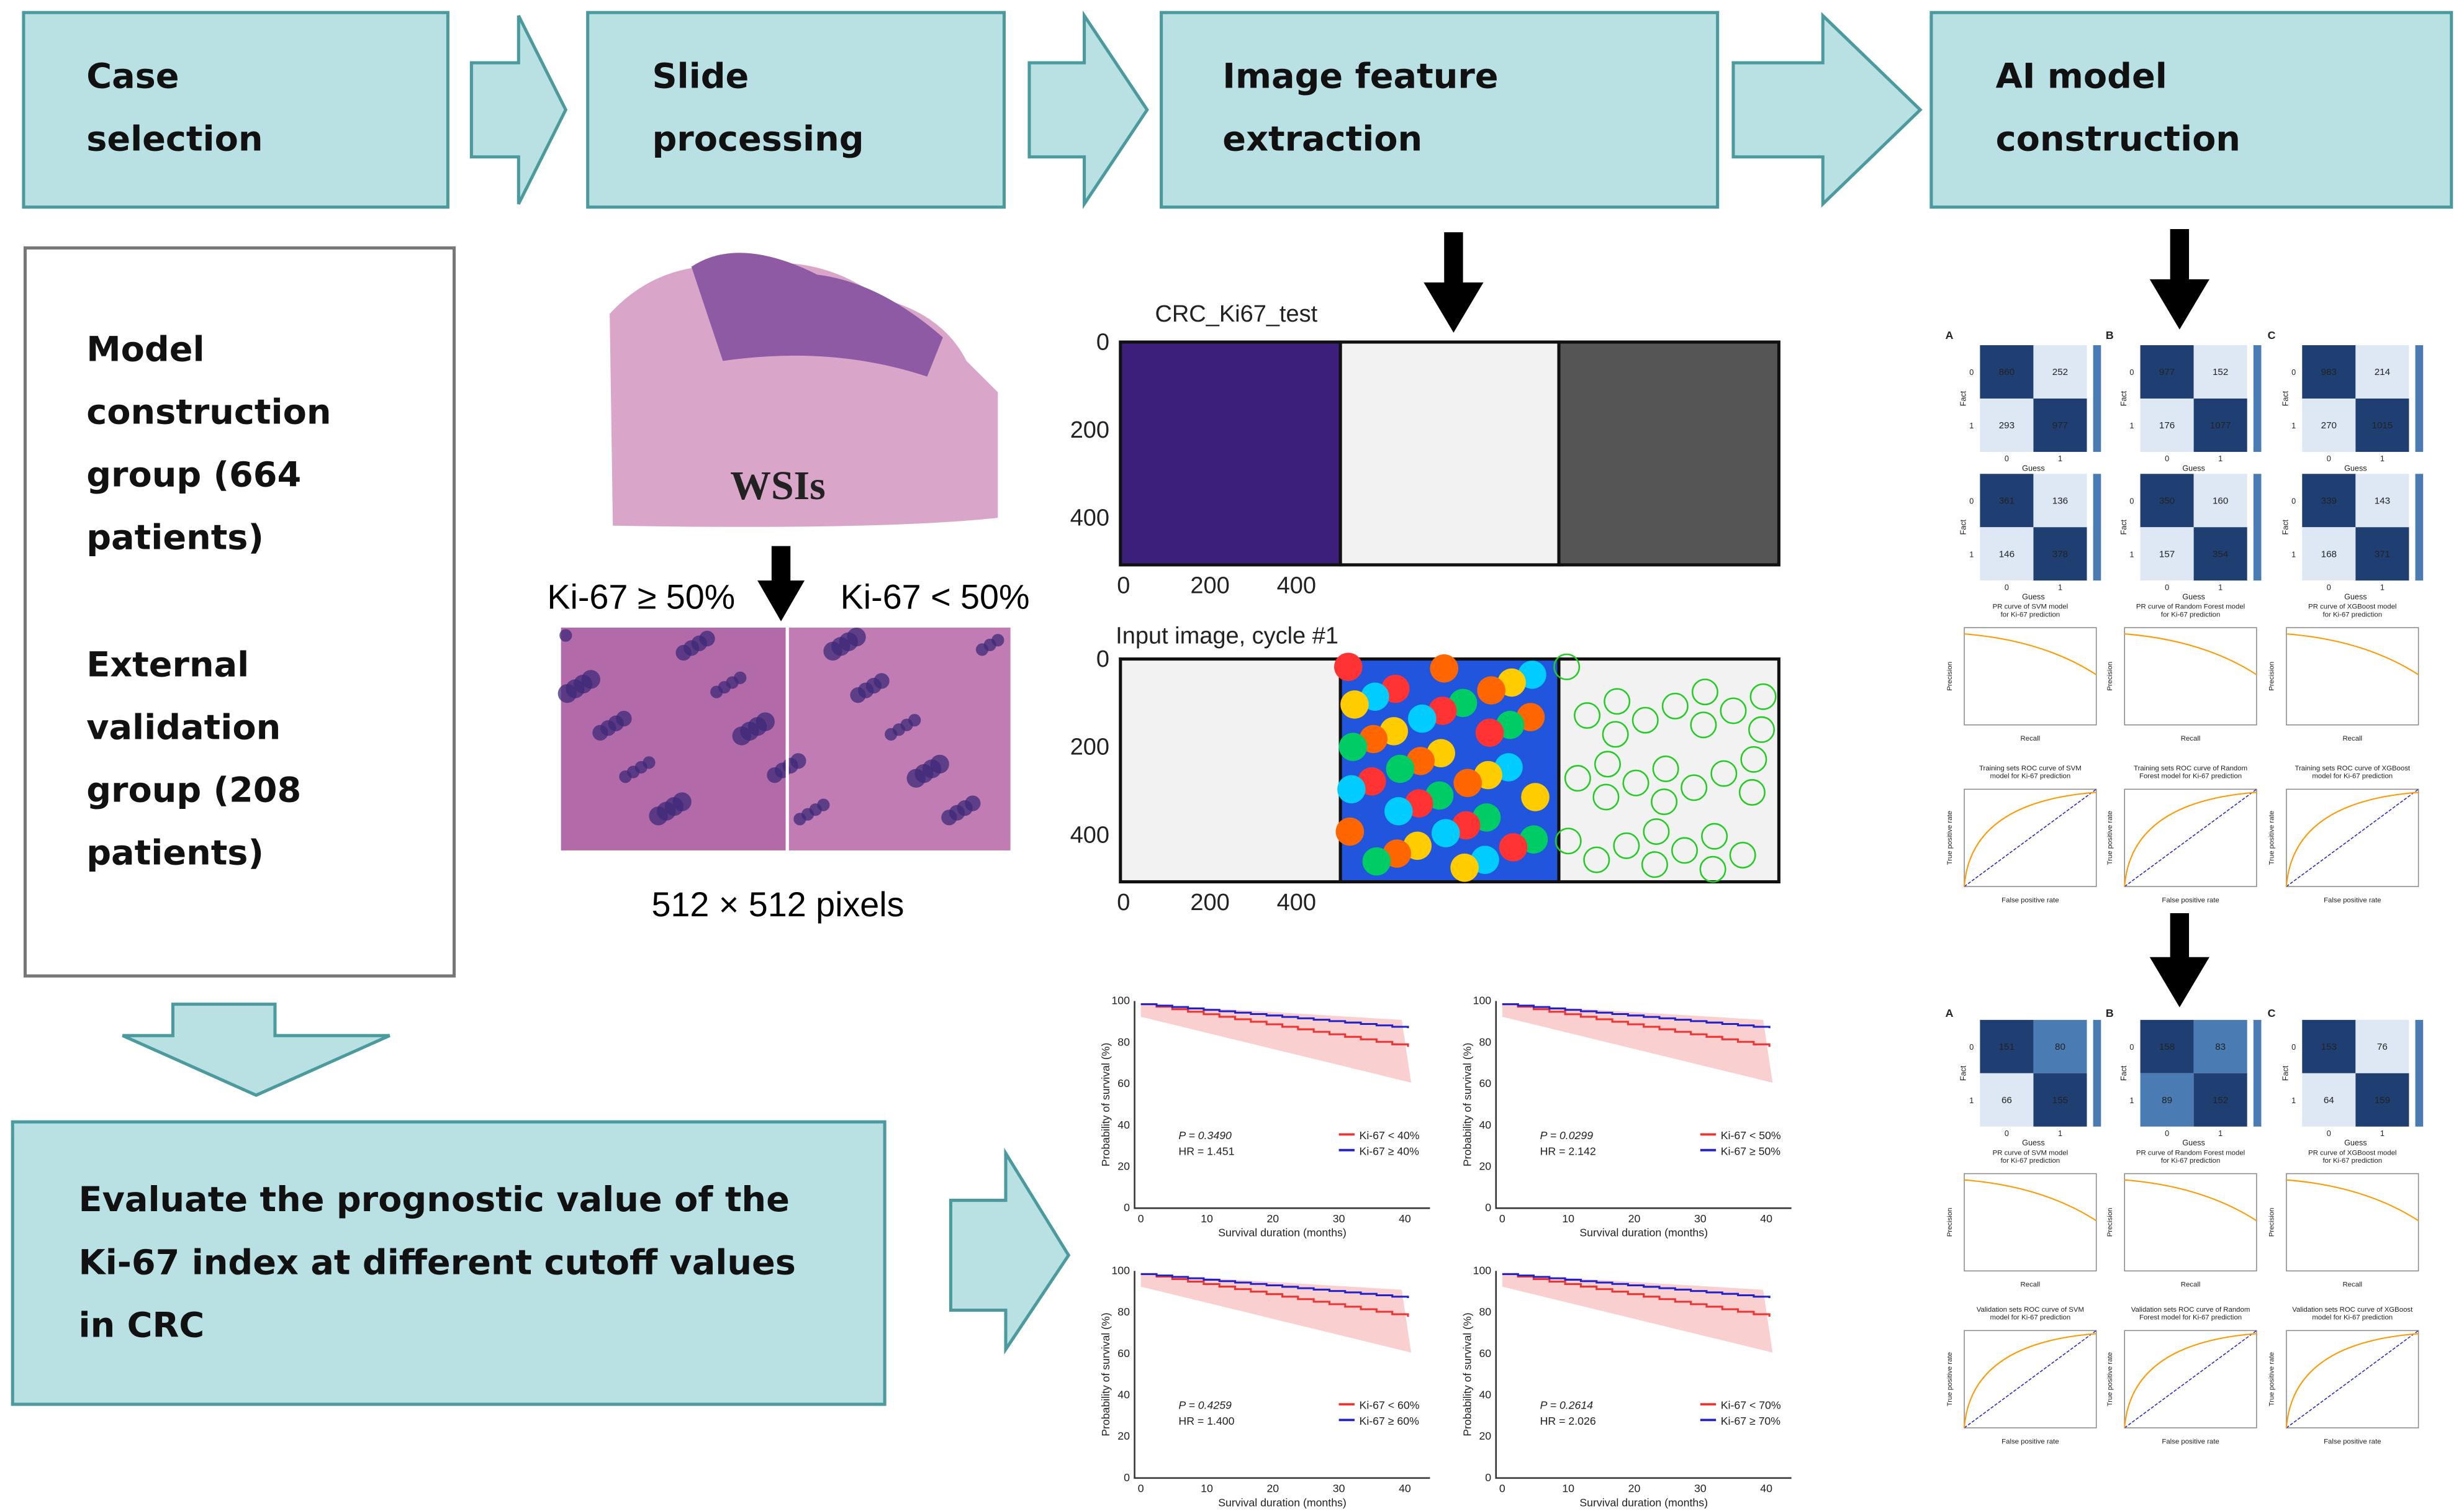 This screenshot has width=2464, height=1511. Describe the element at coordinates (1207, 1218) in the screenshot. I see `x-tick-label: 10` at that location.